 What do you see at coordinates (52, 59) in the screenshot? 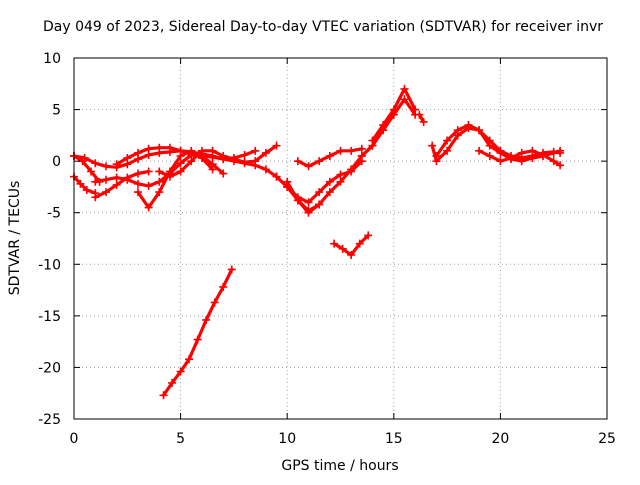
I see `y-tick-label: 10` at bounding box center [52, 59].